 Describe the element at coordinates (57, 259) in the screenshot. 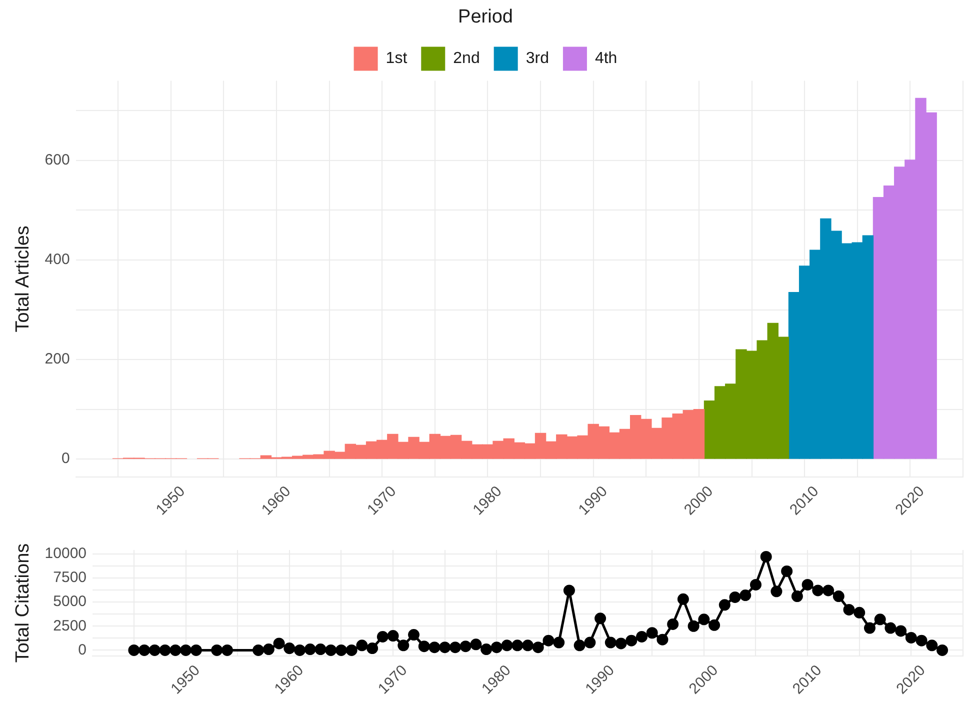

I see `y-tick-label: 400` at that location.